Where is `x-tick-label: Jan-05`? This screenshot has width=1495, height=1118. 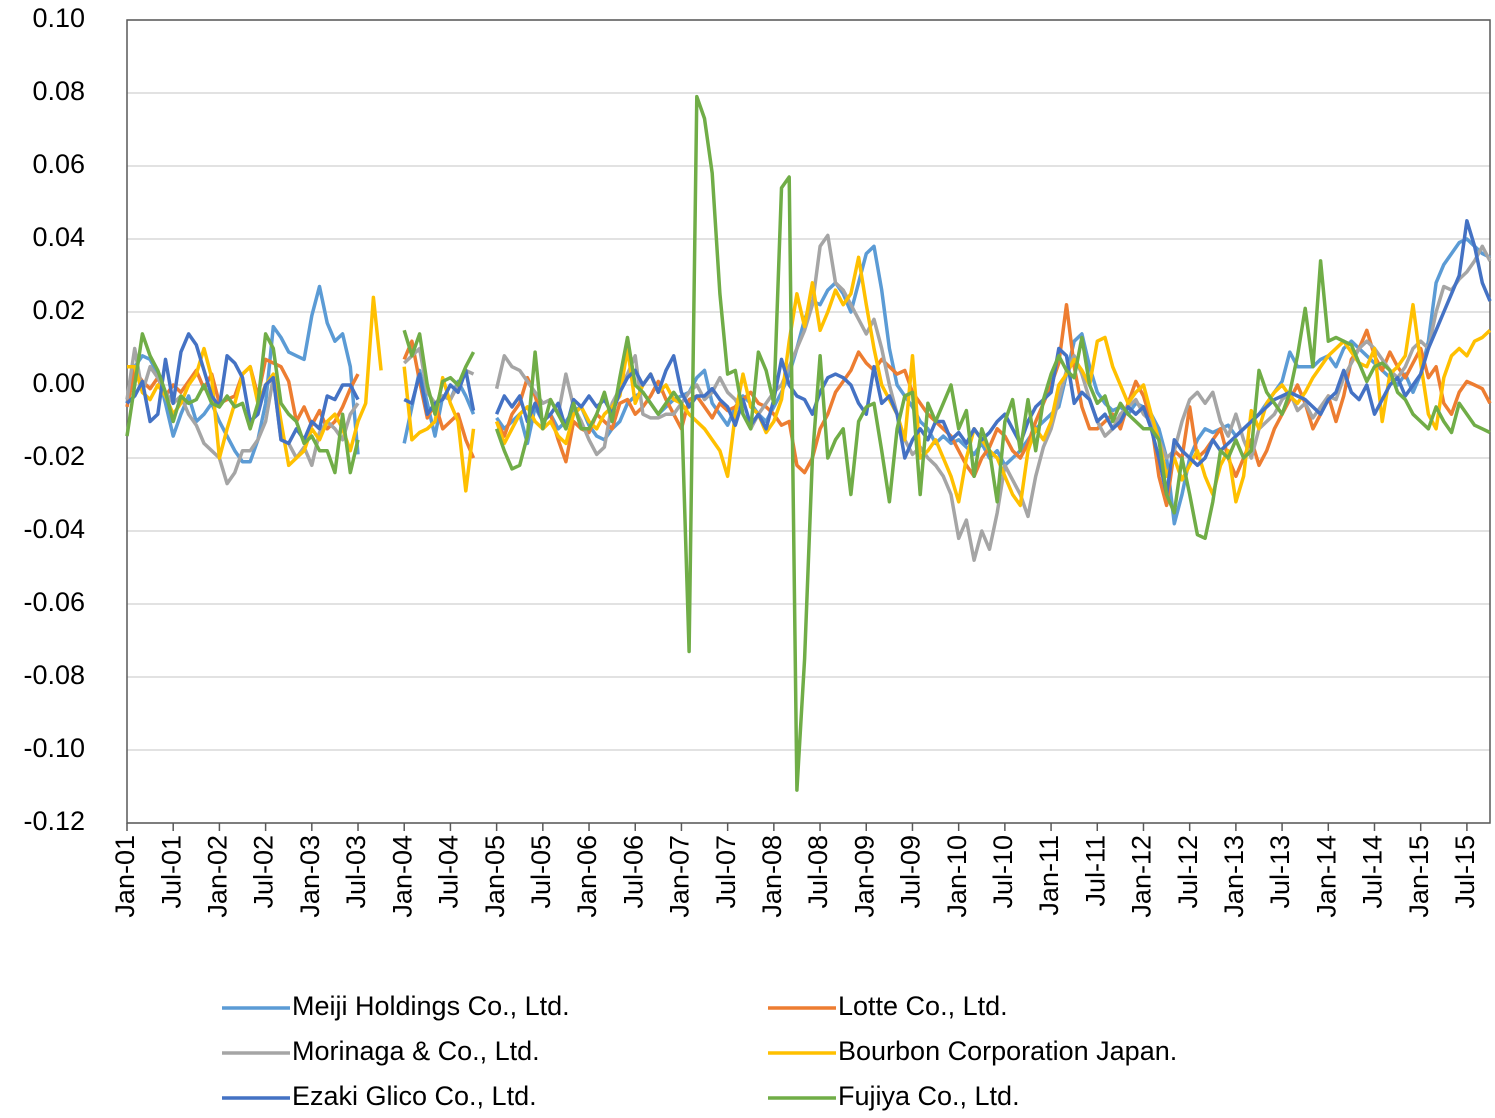 x-tick-label: Jan-05 is located at coordinates (495, 876).